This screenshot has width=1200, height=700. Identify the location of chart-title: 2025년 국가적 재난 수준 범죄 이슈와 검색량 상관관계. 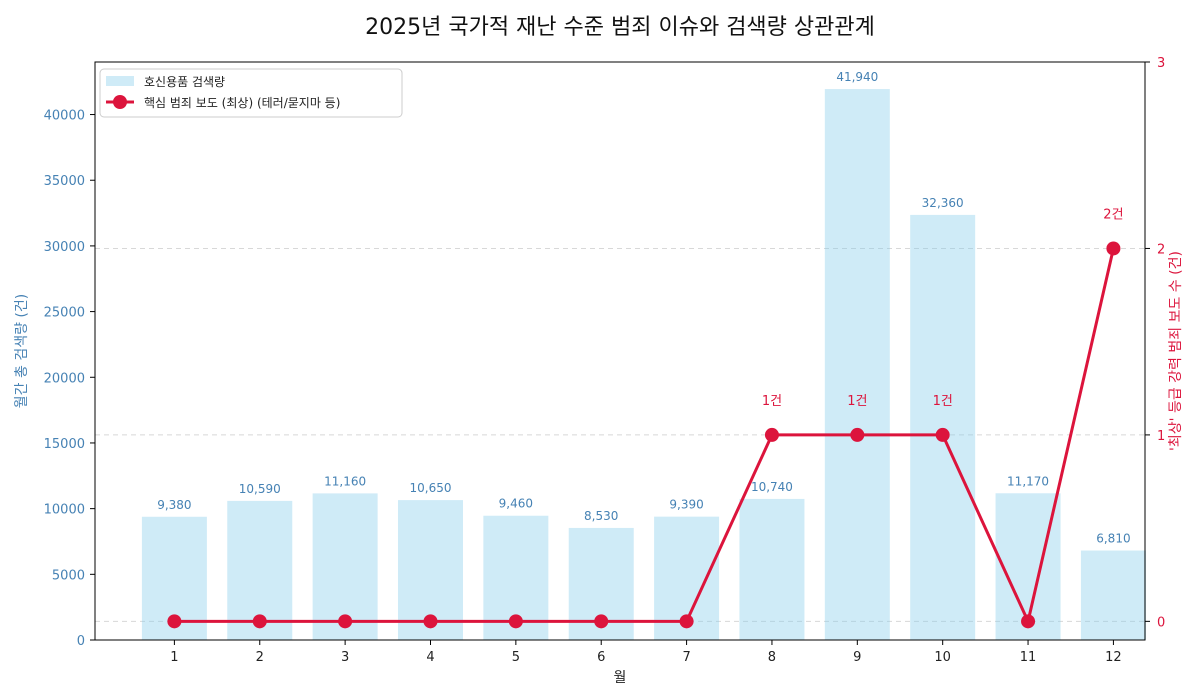
(620, 27).